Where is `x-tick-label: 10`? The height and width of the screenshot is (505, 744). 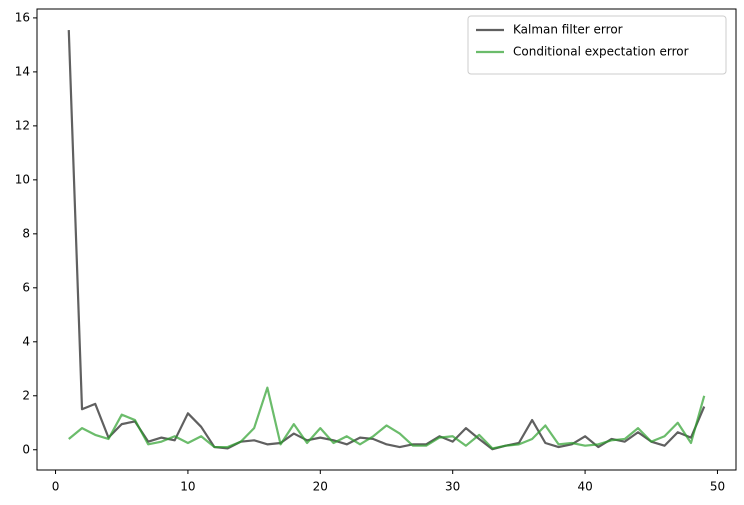
x-tick-label: 10 is located at coordinates (187, 487).